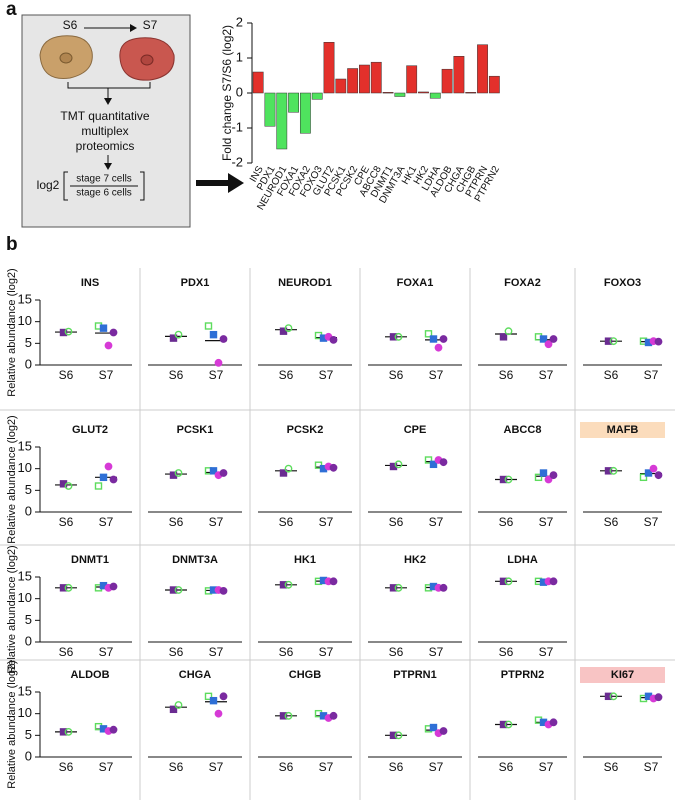 The image size is (675, 805). What do you see at coordinates (305, 430) in the screenshot?
I see `panel-title: PCSK2` at bounding box center [305, 430].